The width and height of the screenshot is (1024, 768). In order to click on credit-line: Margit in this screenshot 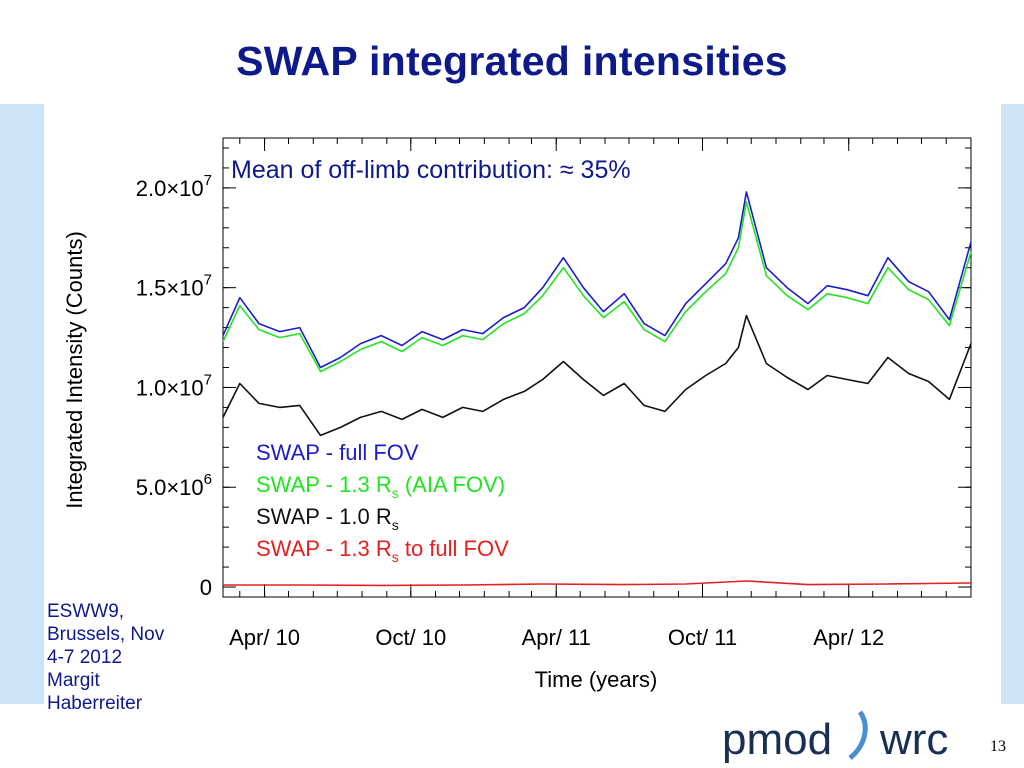, I will do `click(73, 680)`.